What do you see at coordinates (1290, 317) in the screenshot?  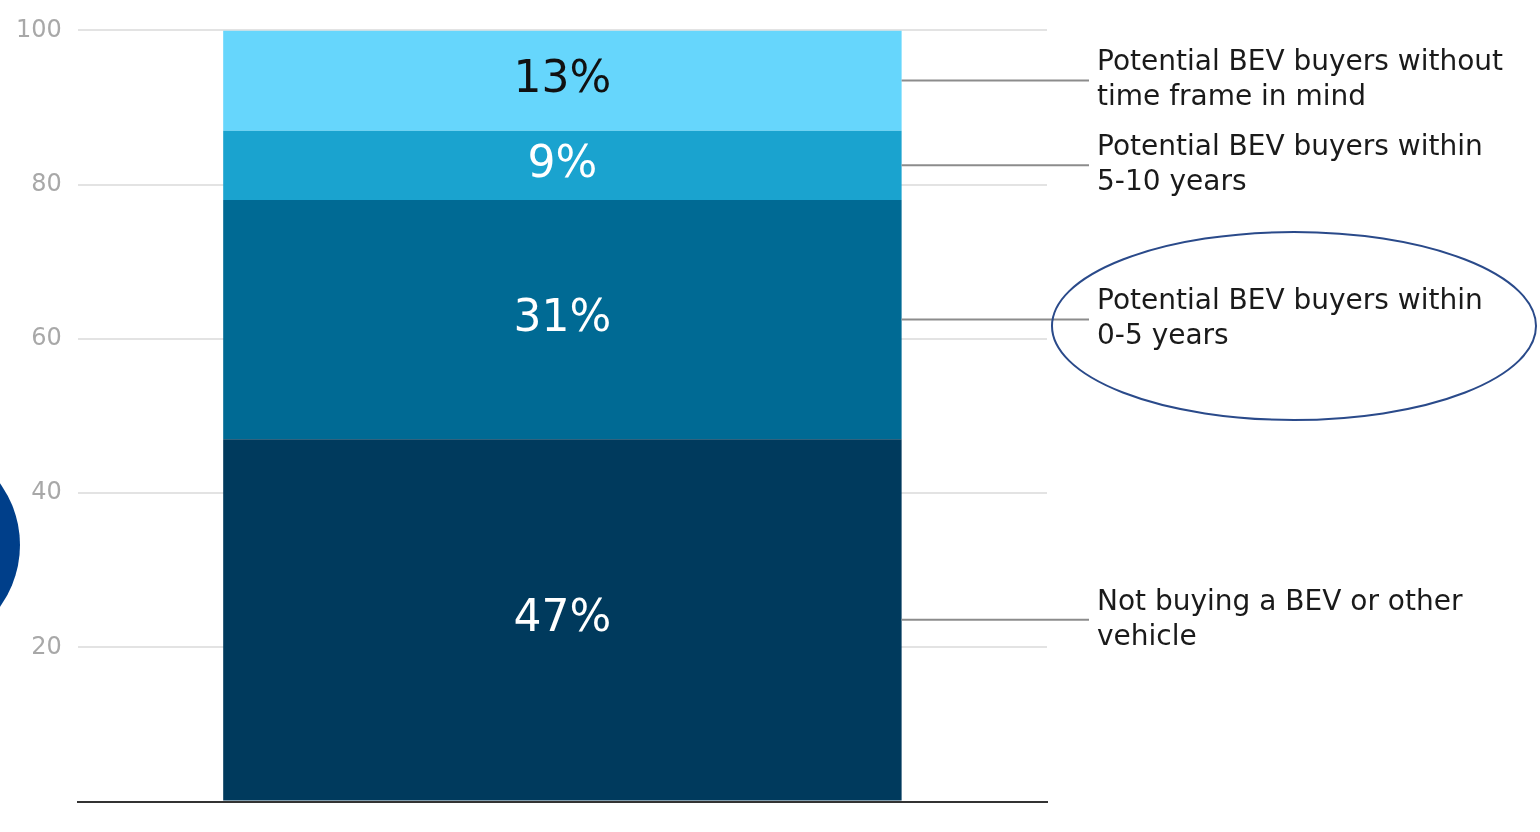 I see `text: Potential BEV buyers within 0-5 years` at bounding box center [1290, 317].